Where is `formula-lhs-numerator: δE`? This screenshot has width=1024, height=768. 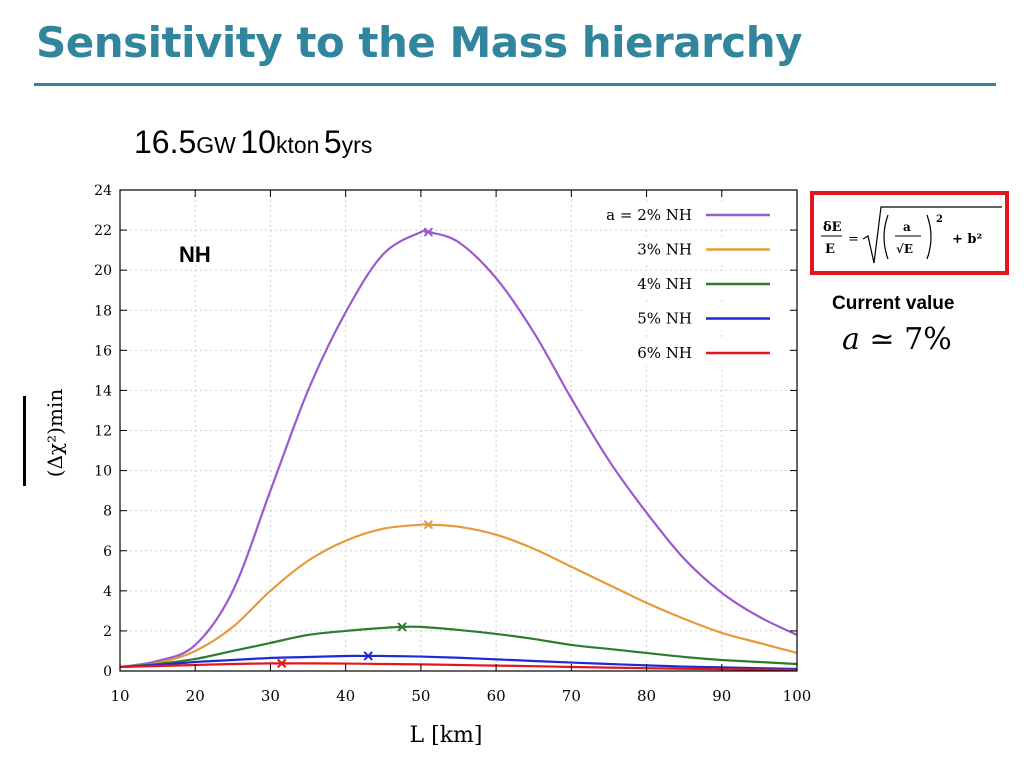
formula-lhs-numerator: δE is located at coordinates (832, 227).